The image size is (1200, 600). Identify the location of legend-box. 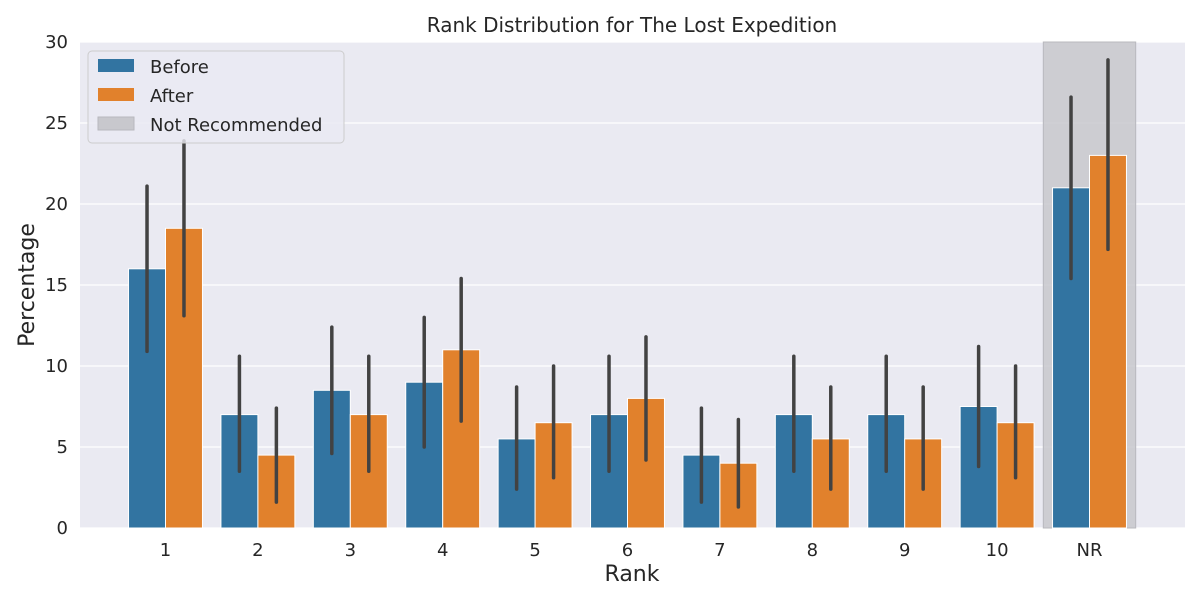
(216, 97).